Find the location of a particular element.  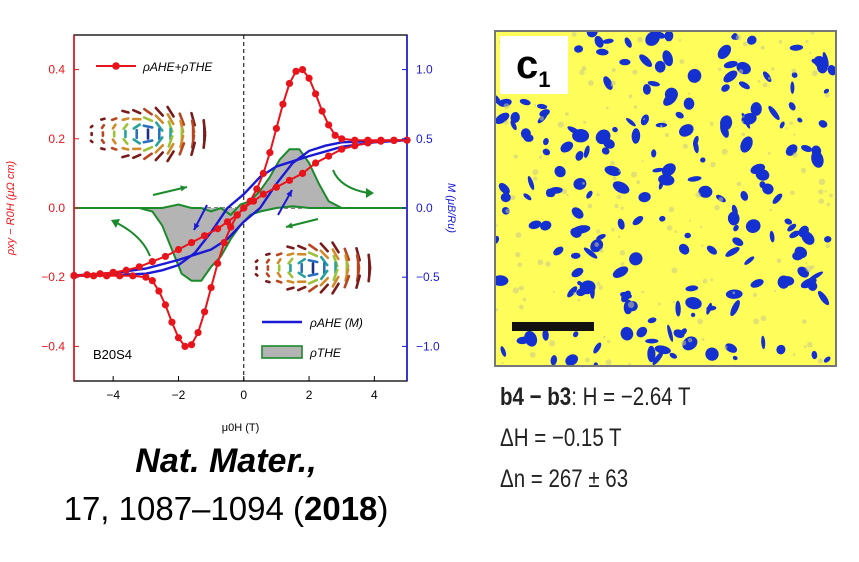

ahe-line-up is located at coordinates (240, 208).